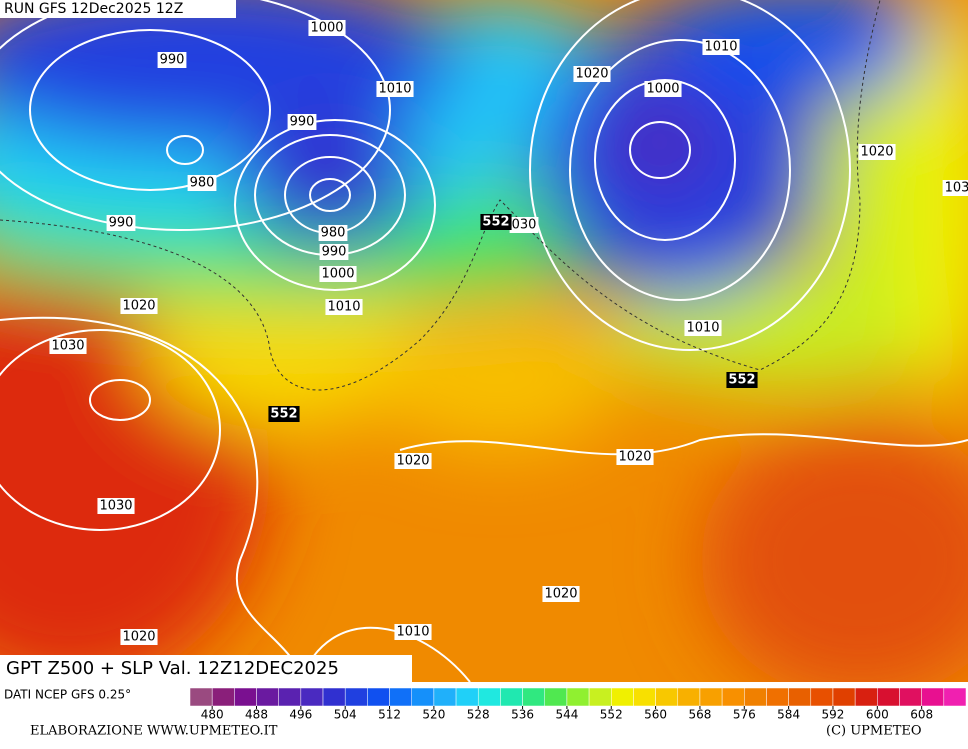  Describe the element at coordinates (345, 715) in the screenshot. I see `colorbar-tick-label: 504` at that location.